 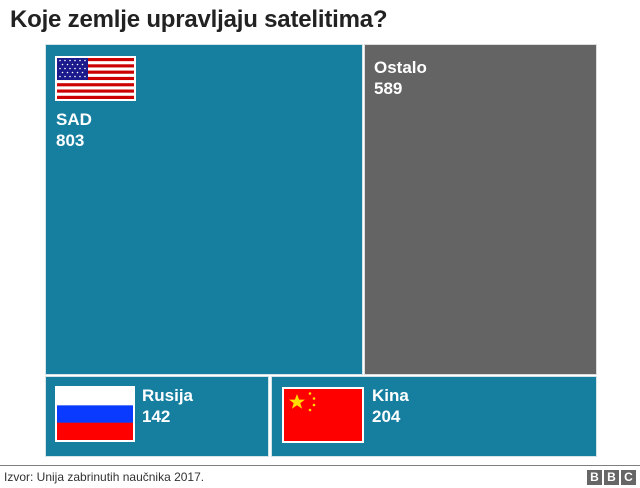 I want to click on usa-flag-icon, so click(x=95, y=78).